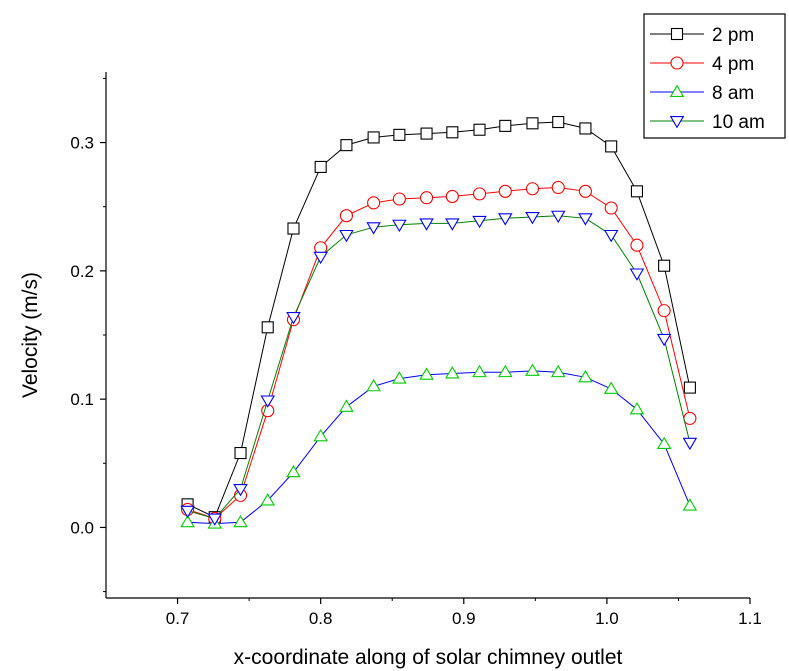 This screenshot has width=789, height=671. What do you see at coordinates (82, 399) in the screenshot?
I see `y-tick-label: 0.1` at bounding box center [82, 399].